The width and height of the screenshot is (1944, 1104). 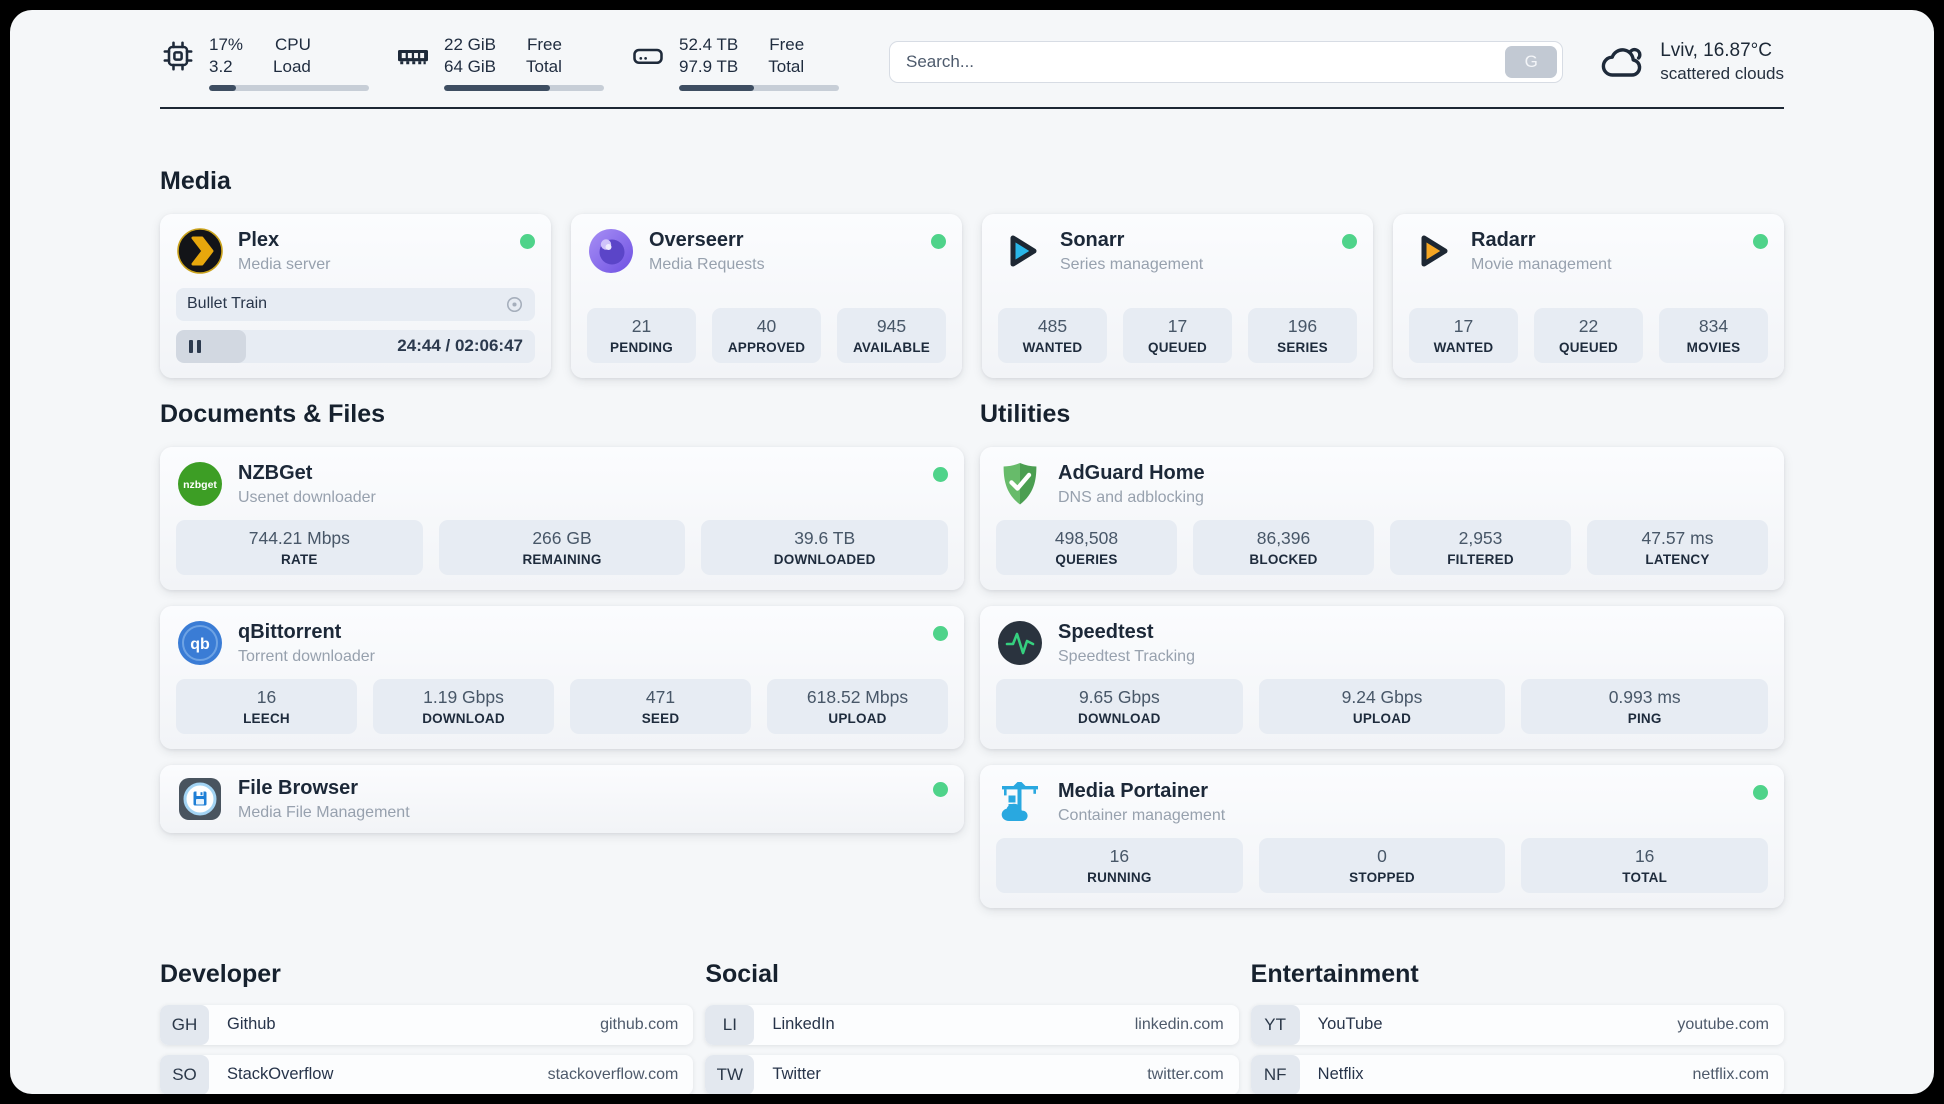 What do you see at coordinates (499, 62) in the screenshot?
I see `memory-metric: 22 GiB 64 GiB Free Total` at bounding box center [499, 62].